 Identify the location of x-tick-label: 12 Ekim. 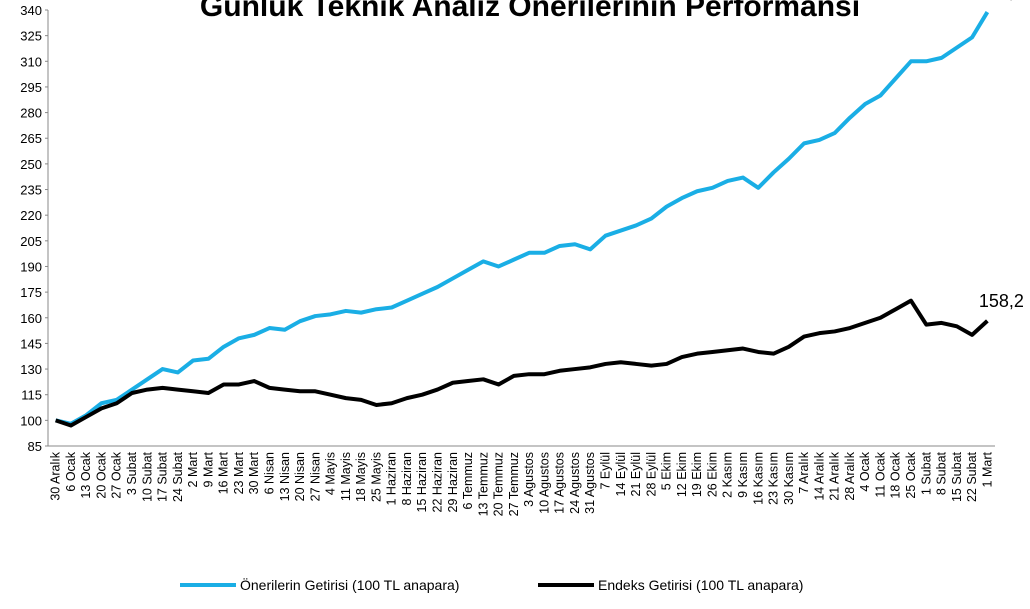
(682, 474).